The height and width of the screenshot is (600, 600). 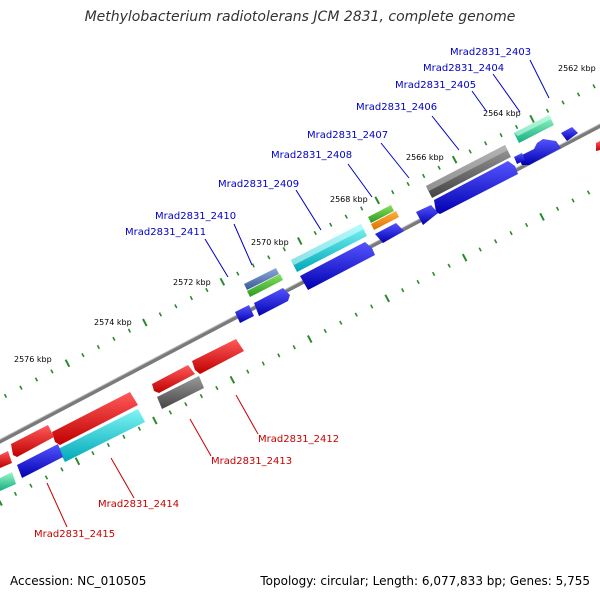 I want to click on gene-label: Mrad2831_2414, so click(x=138, y=504).